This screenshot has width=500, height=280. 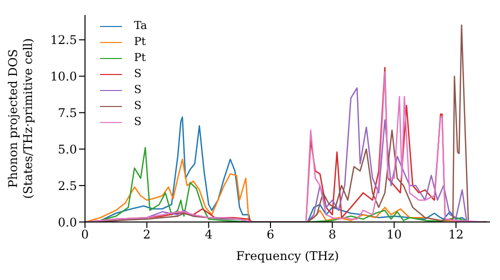 I want to click on y-tick-label: 7.5, so click(x=67, y=113).